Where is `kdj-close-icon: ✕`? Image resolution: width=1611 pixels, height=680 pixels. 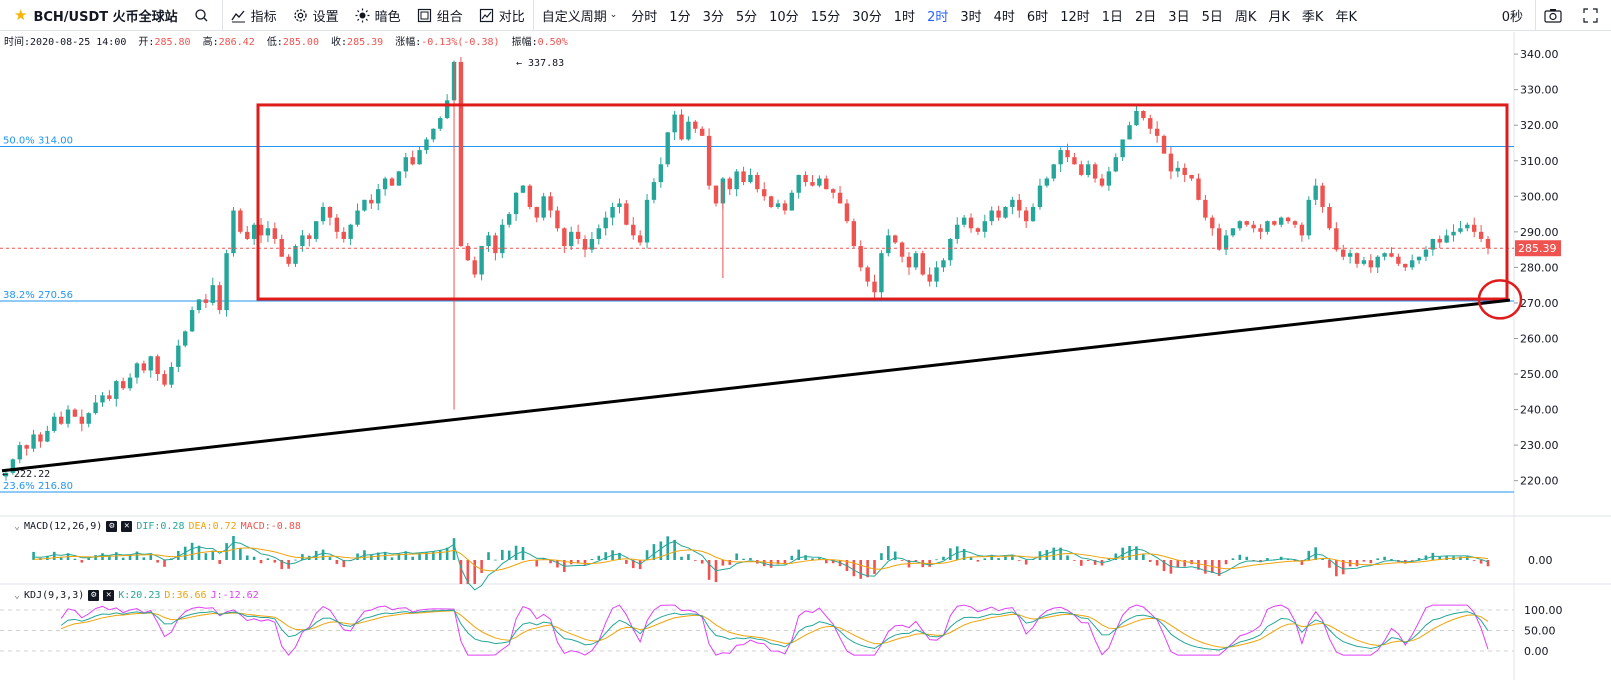 kdj-close-icon: ✕ is located at coordinates (109, 595).